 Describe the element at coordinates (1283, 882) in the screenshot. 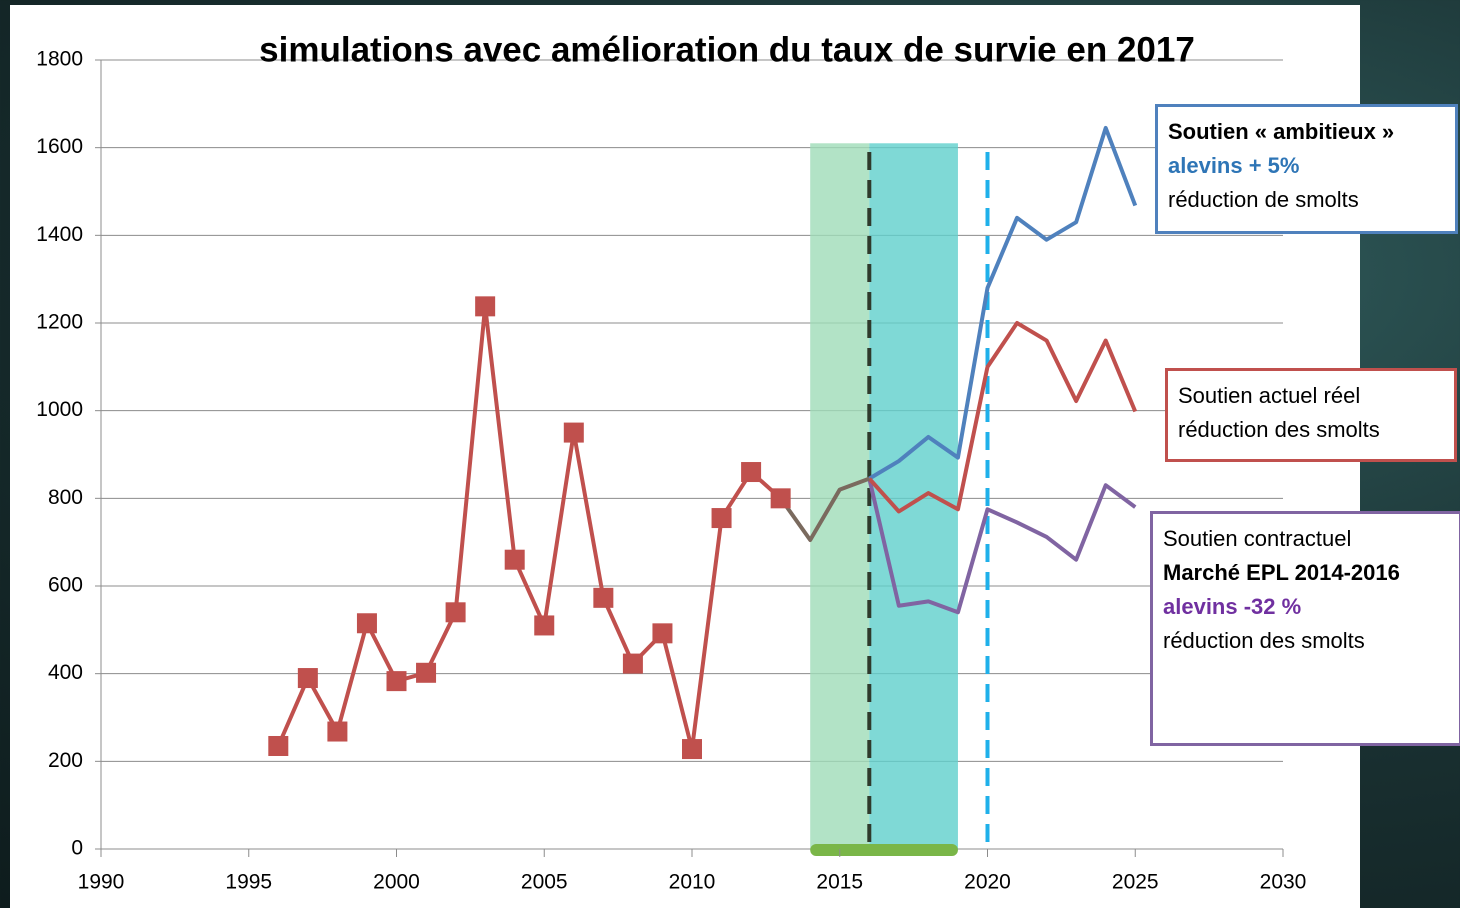

I see `x-tick-label: 2030` at that location.